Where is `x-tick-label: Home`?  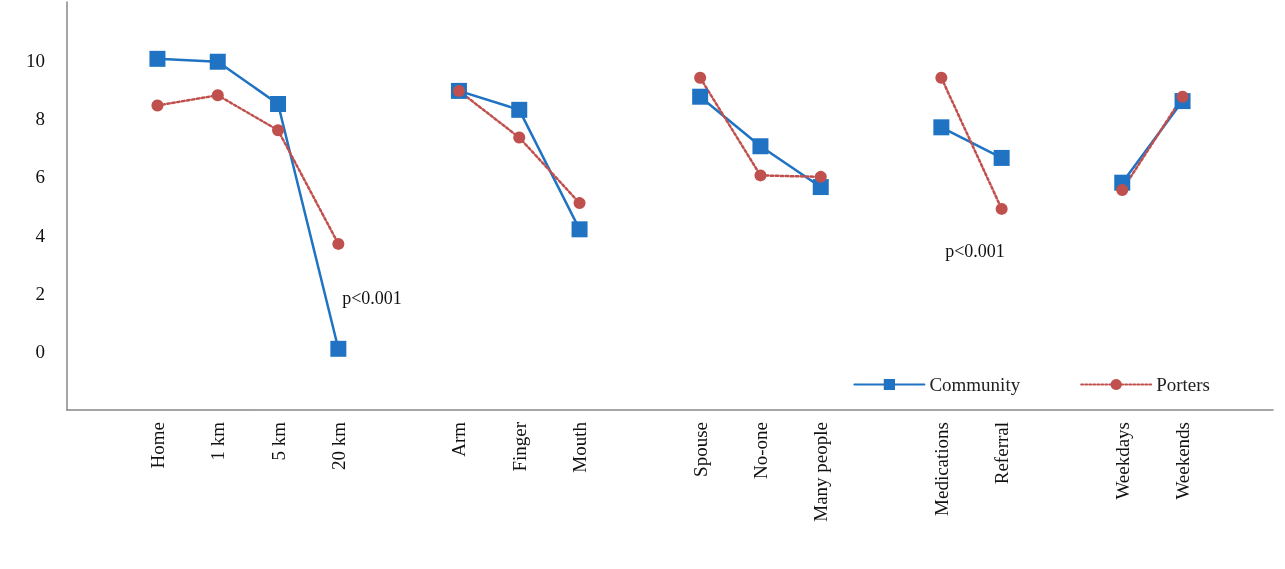
x-tick-label: Home is located at coordinates (157, 445).